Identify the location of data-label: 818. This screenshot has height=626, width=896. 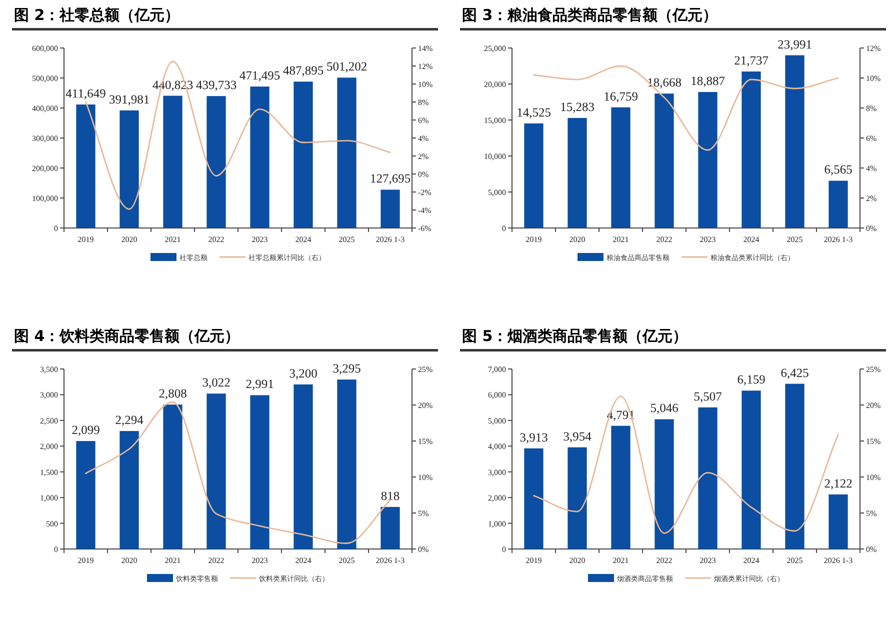
(390, 495).